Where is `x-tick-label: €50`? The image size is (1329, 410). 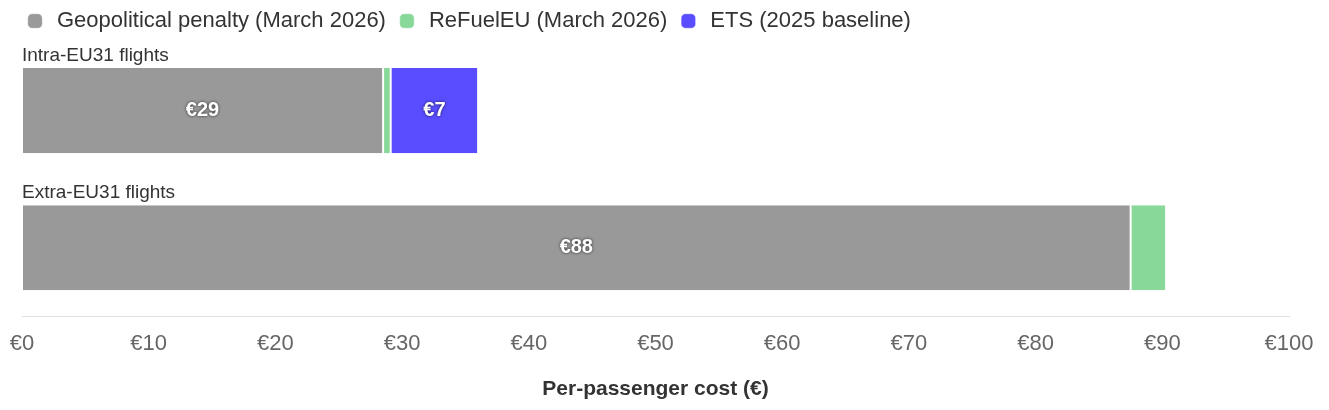
x-tick-label: €50 is located at coordinates (655, 342).